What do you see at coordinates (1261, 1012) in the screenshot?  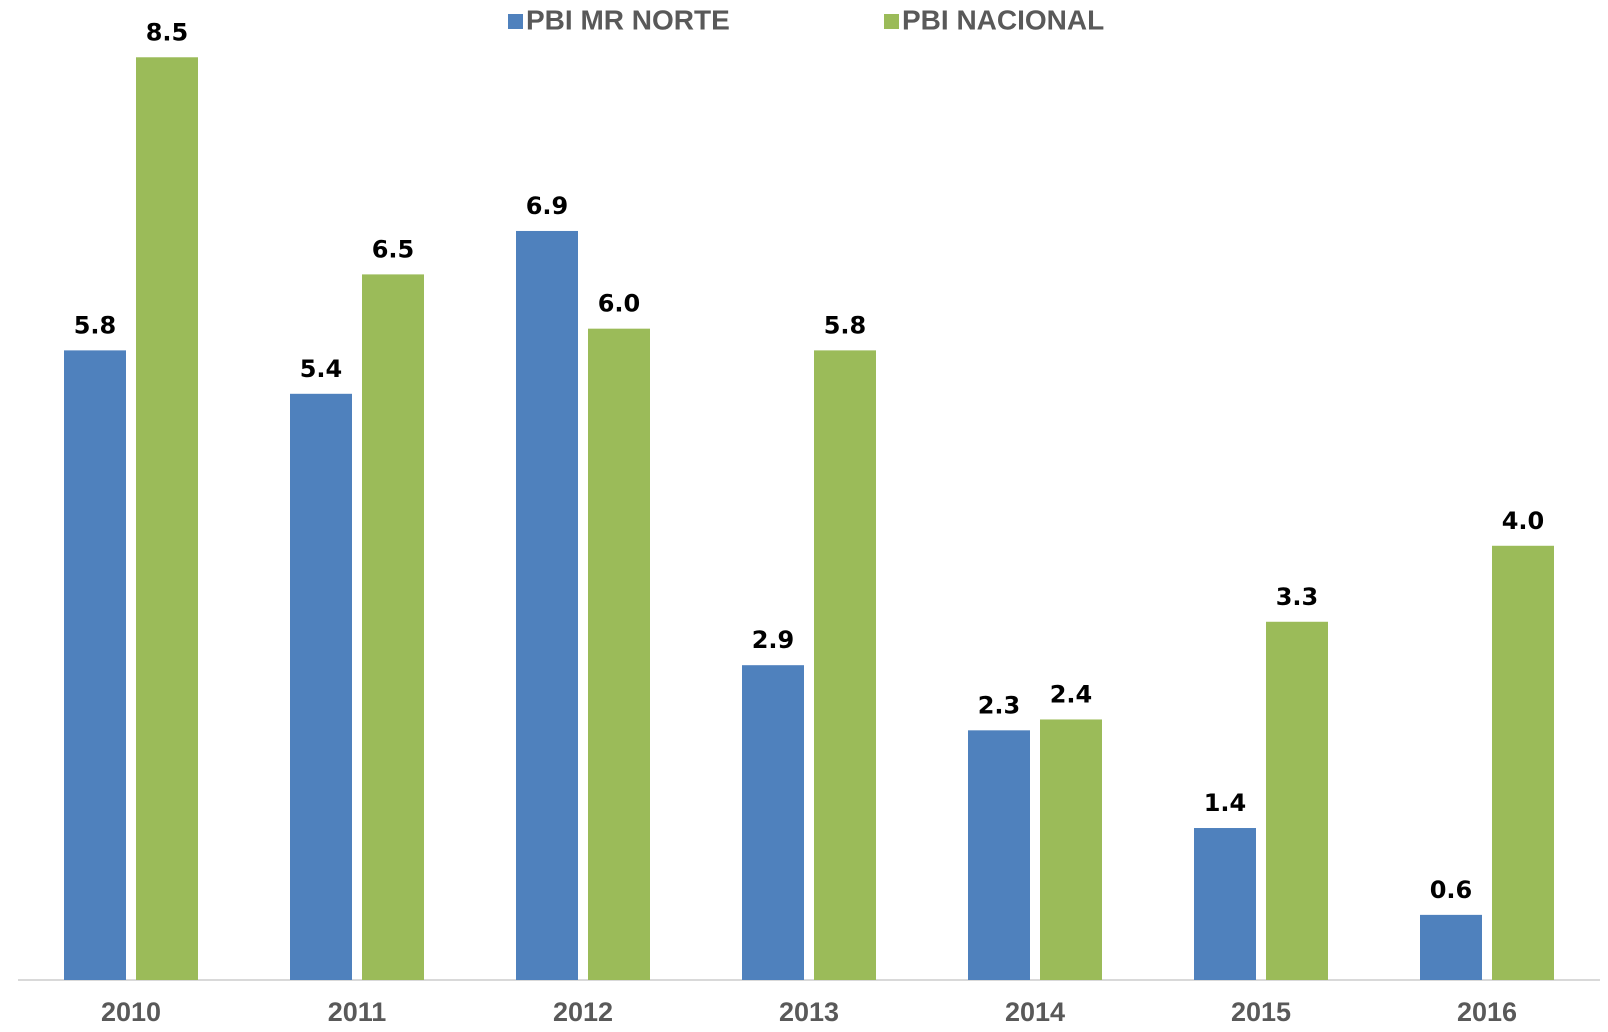 I see `x-tick-label: 2015` at bounding box center [1261, 1012].